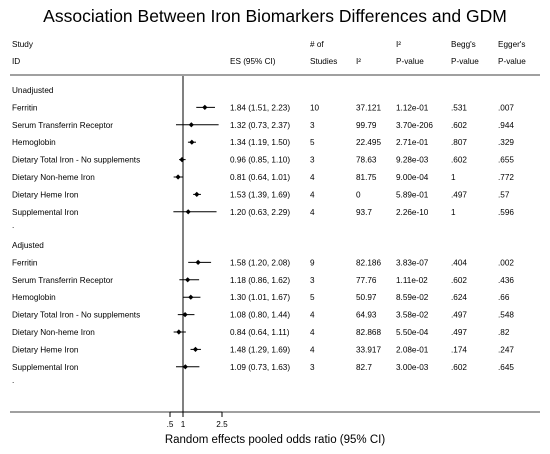  Describe the element at coordinates (222, 424) in the screenshot. I see `x-tick-label-2: 2.5` at that location.